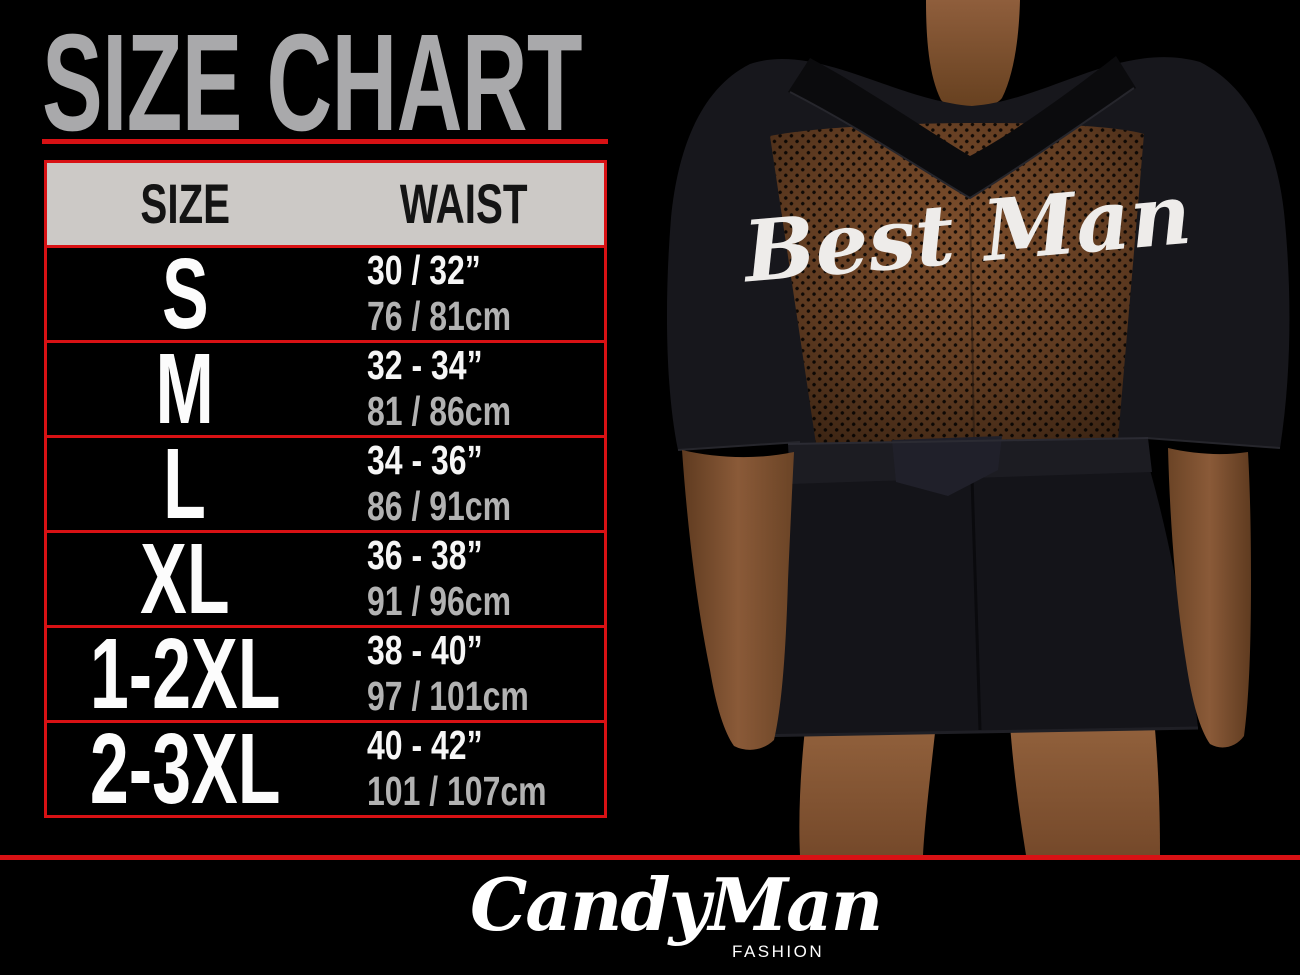 This screenshot has width=1300, height=975. I want to click on sleeve-cuff-left, so click(739, 446).